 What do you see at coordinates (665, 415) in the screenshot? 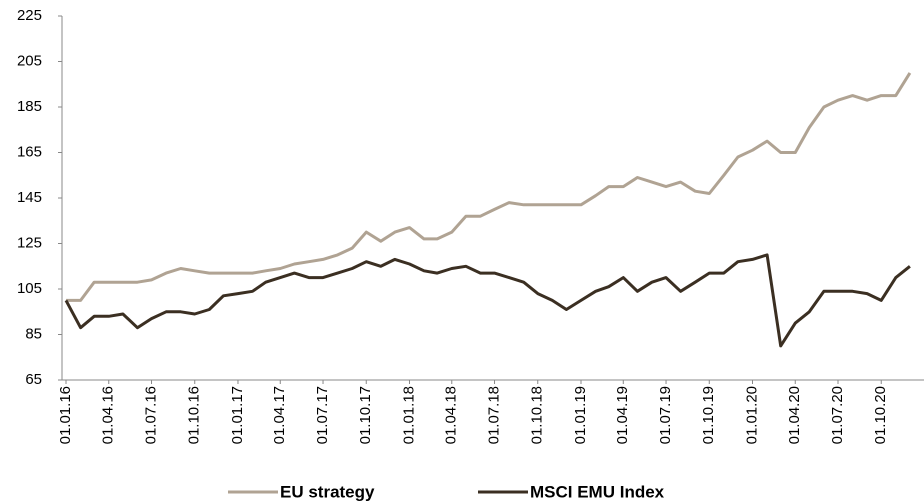
I see `x-tick-label: 01.07.19` at bounding box center [665, 415].